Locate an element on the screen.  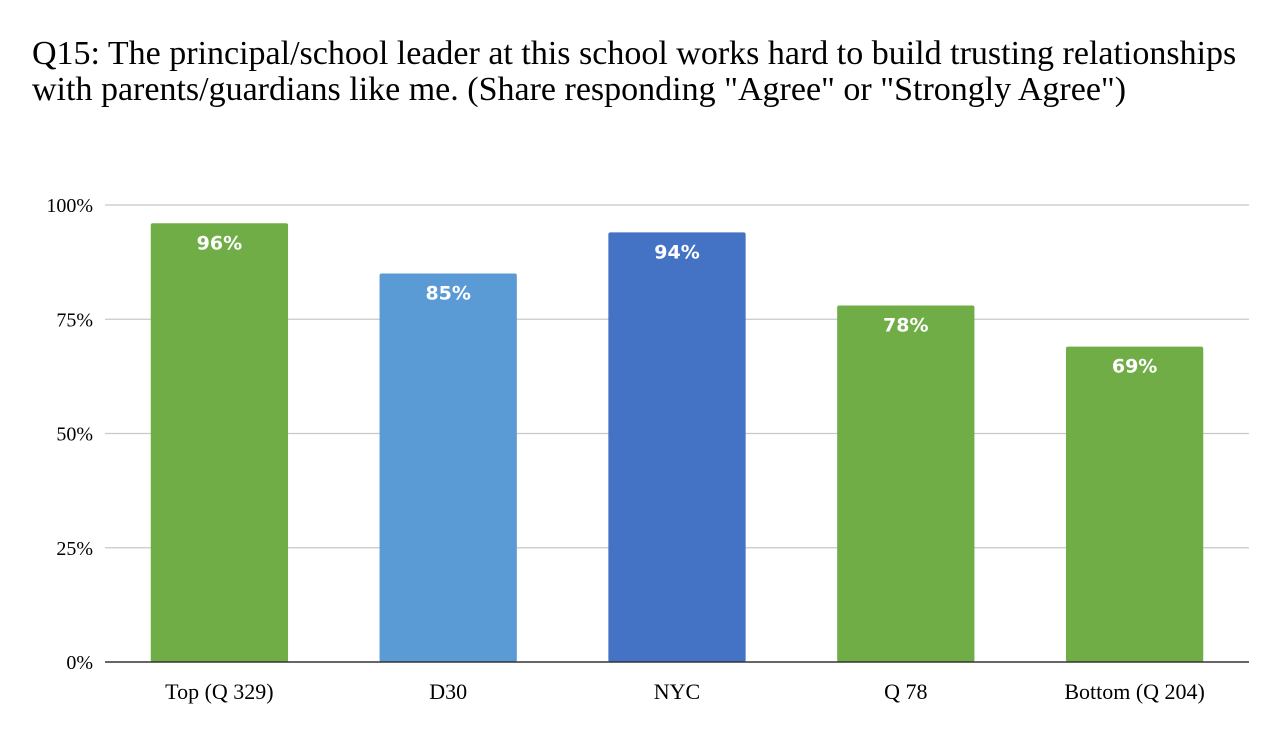
data-label: 96% is located at coordinates (219, 243).